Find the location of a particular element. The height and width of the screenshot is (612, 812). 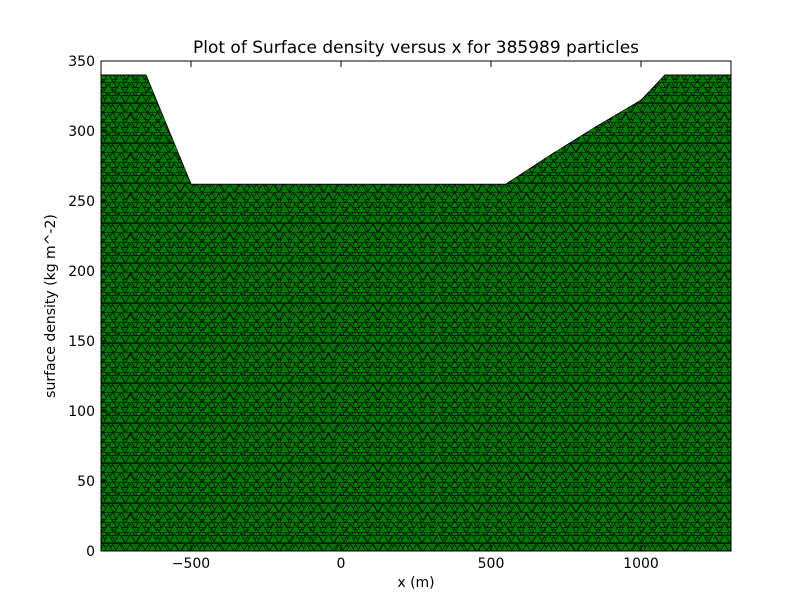

x-tick-label: 1000 is located at coordinates (641, 564).